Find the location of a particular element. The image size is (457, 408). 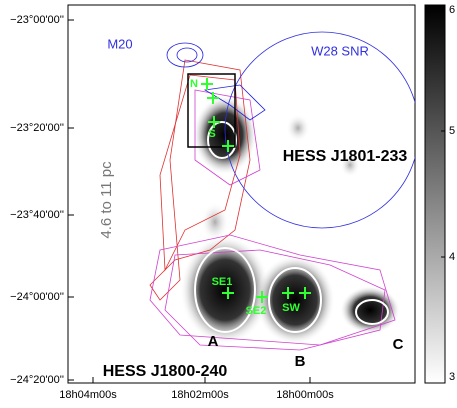

source-n: N is located at coordinates (194, 84).